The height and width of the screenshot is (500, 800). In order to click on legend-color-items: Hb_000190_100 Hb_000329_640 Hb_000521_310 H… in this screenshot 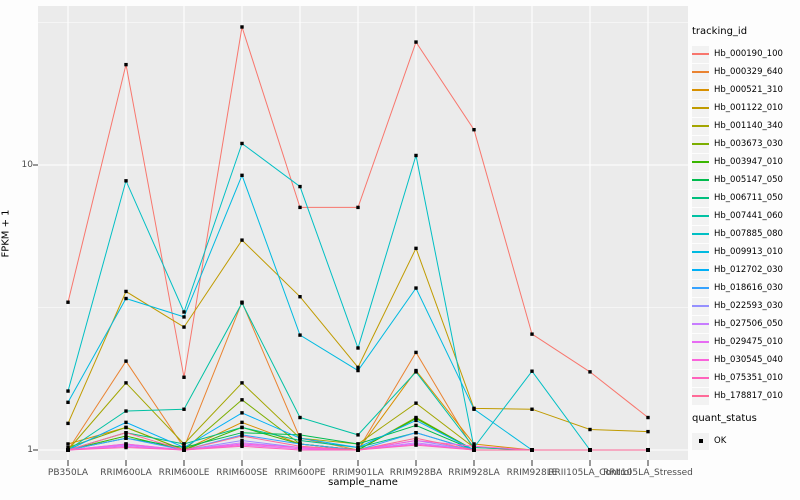, I will do `click(746, 225)`.